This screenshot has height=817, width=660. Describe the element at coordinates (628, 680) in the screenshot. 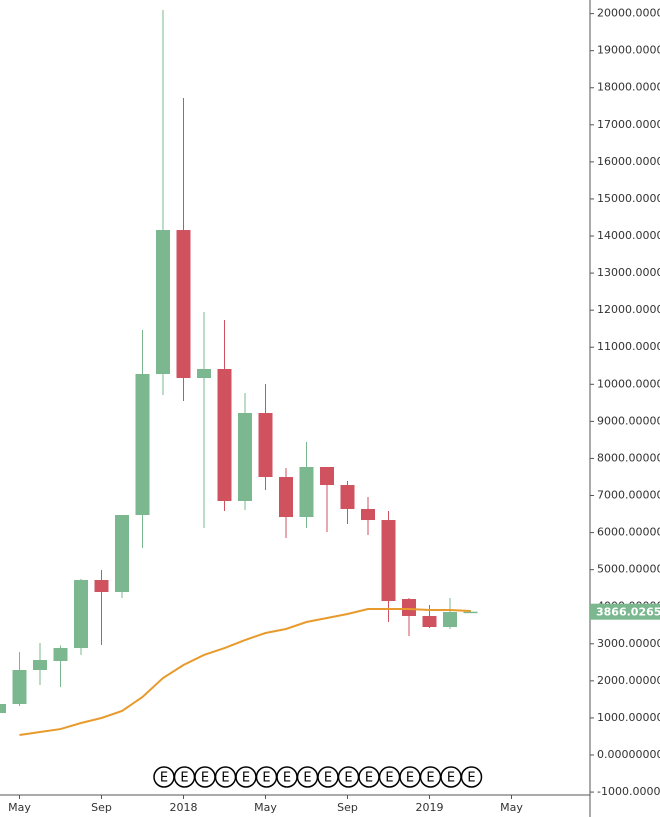

I see `y-tick-label: 2000.000000` at that location.